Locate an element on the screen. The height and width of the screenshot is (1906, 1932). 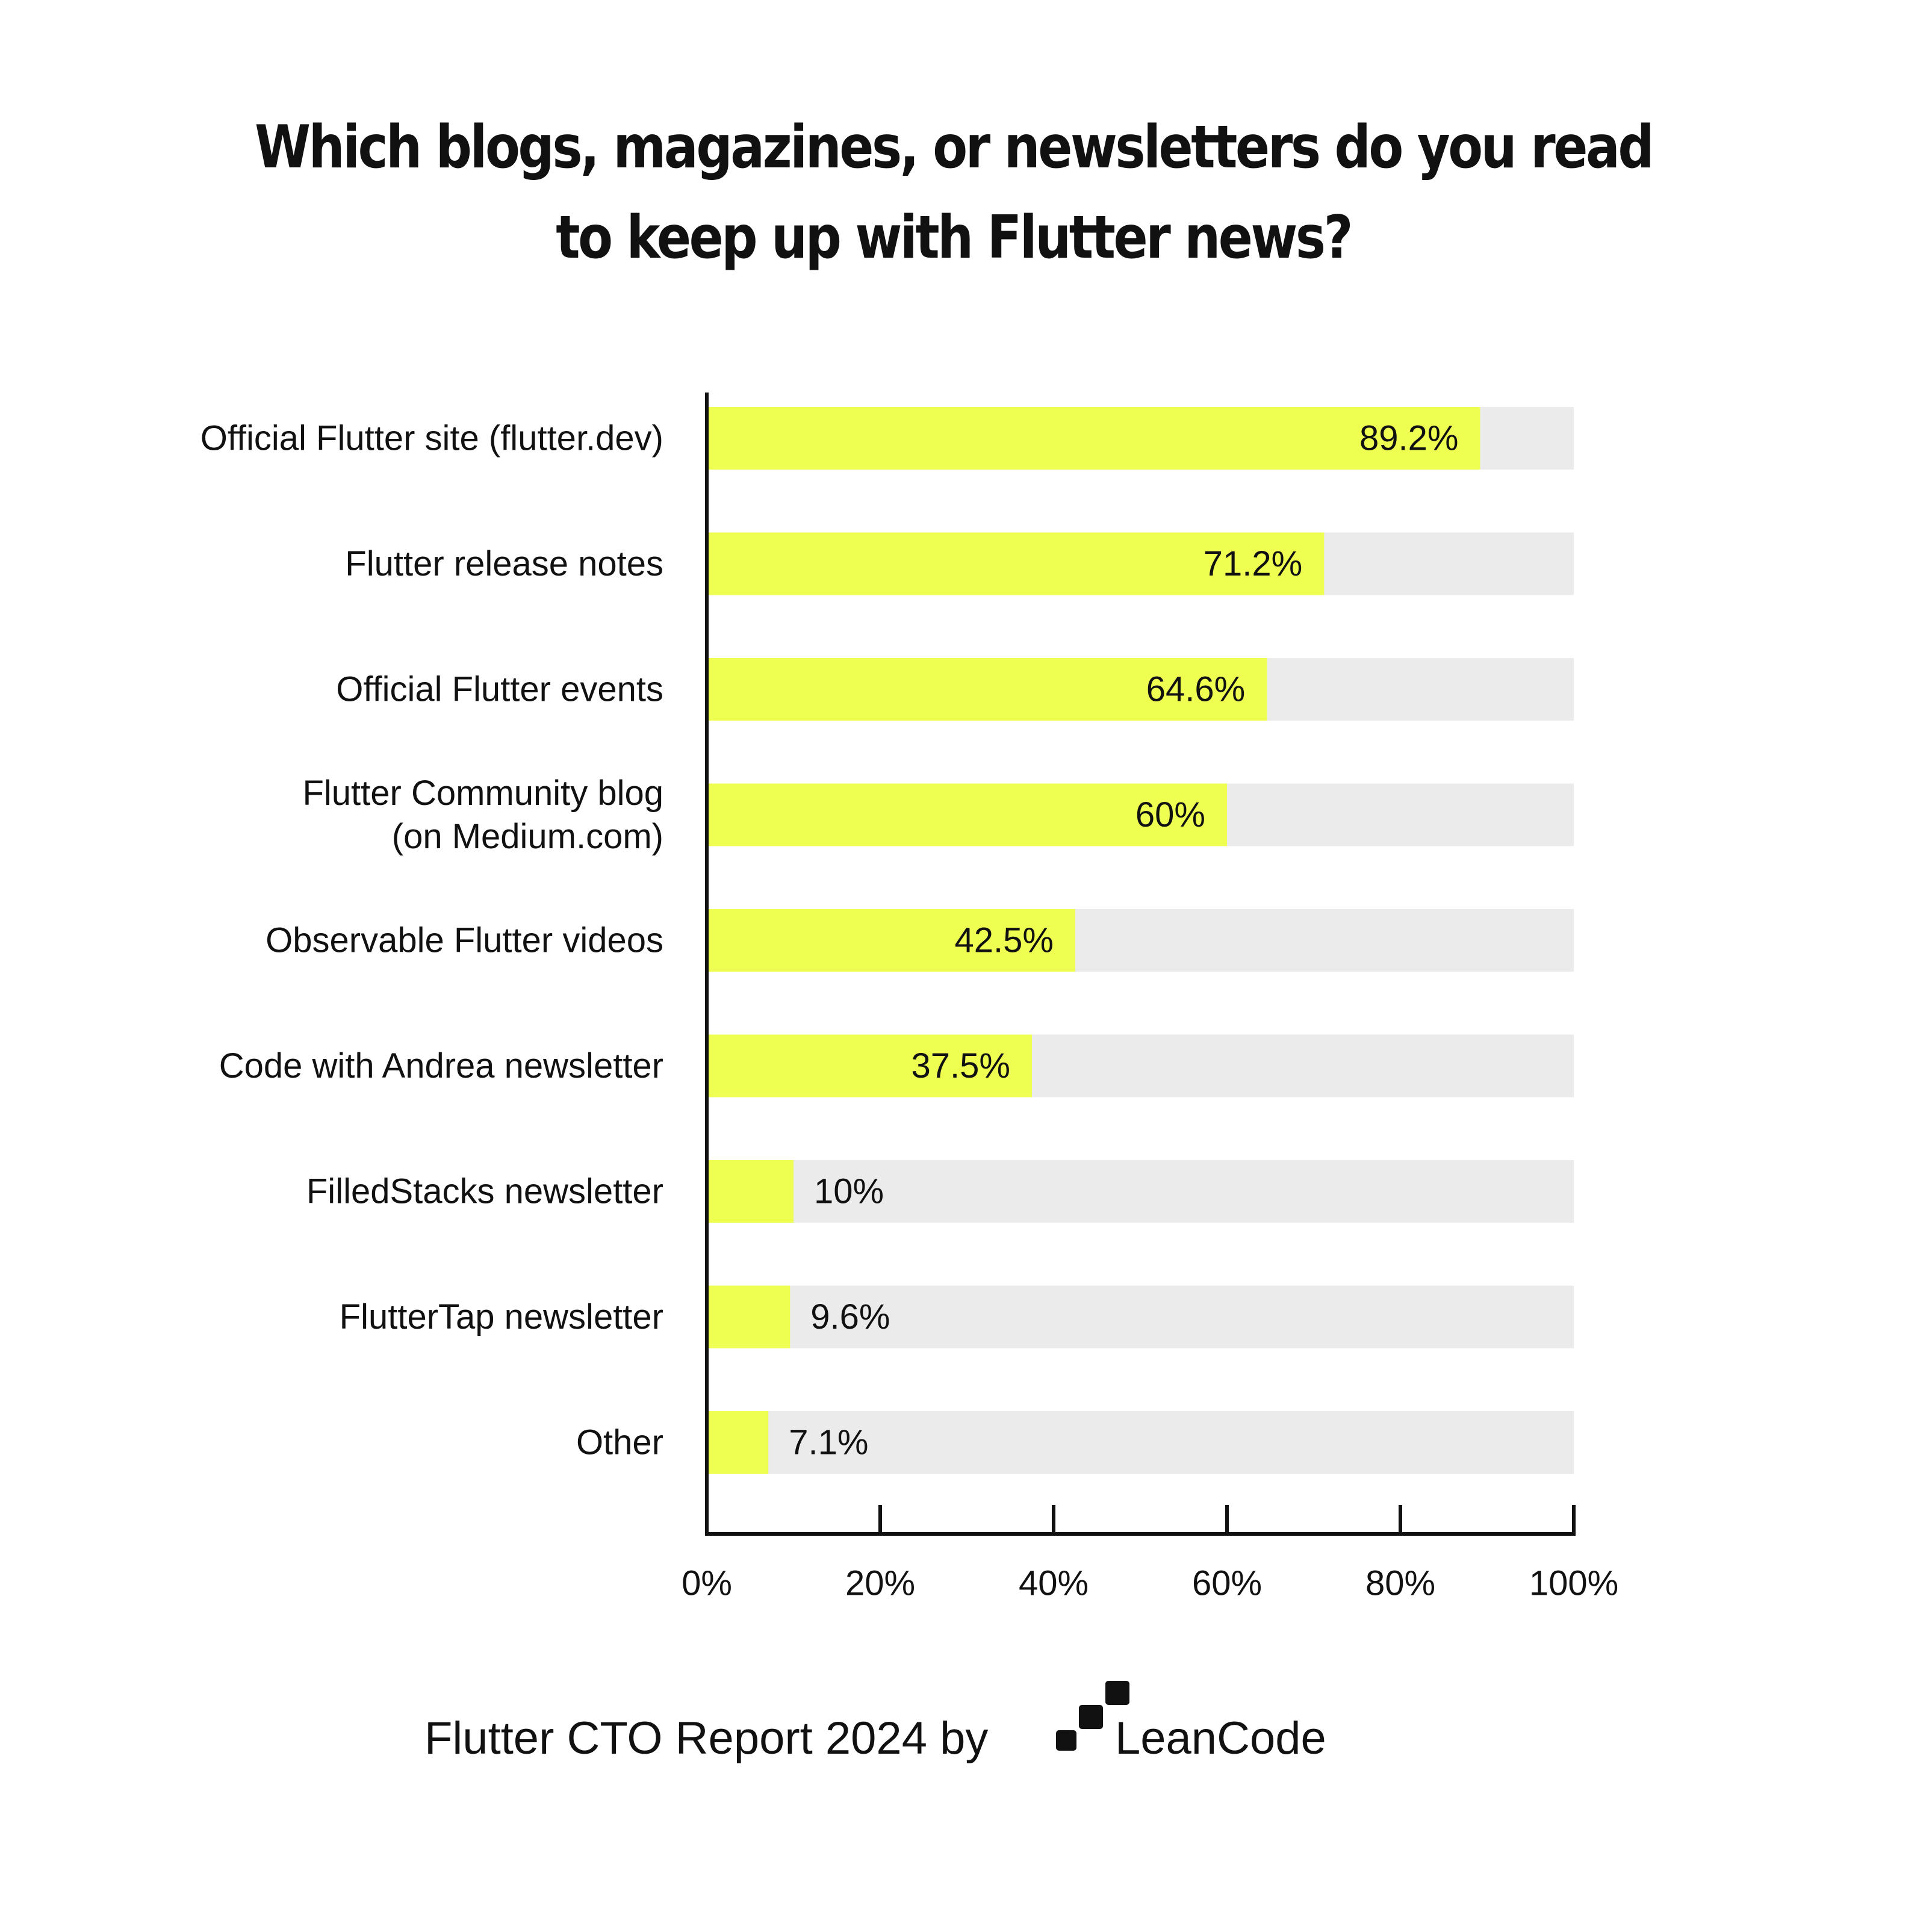
category-label: (on Medium.com) is located at coordinates (528, 836).